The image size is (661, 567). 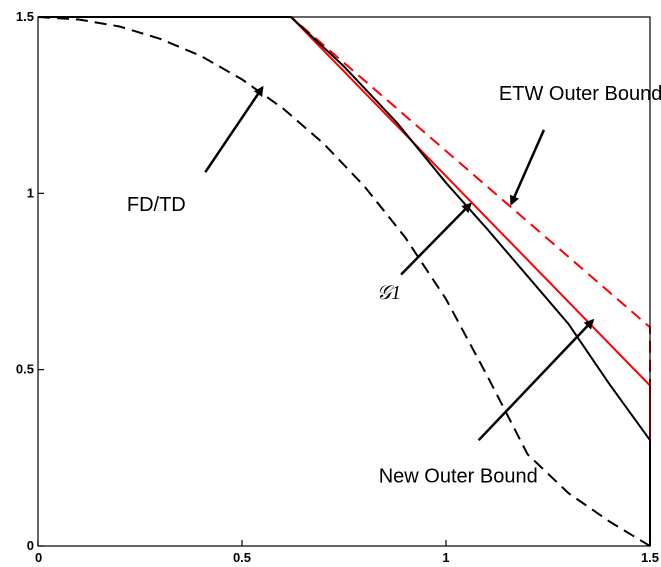 I want to click on x-tick-label: 0.5, so click(x=242, y=557).